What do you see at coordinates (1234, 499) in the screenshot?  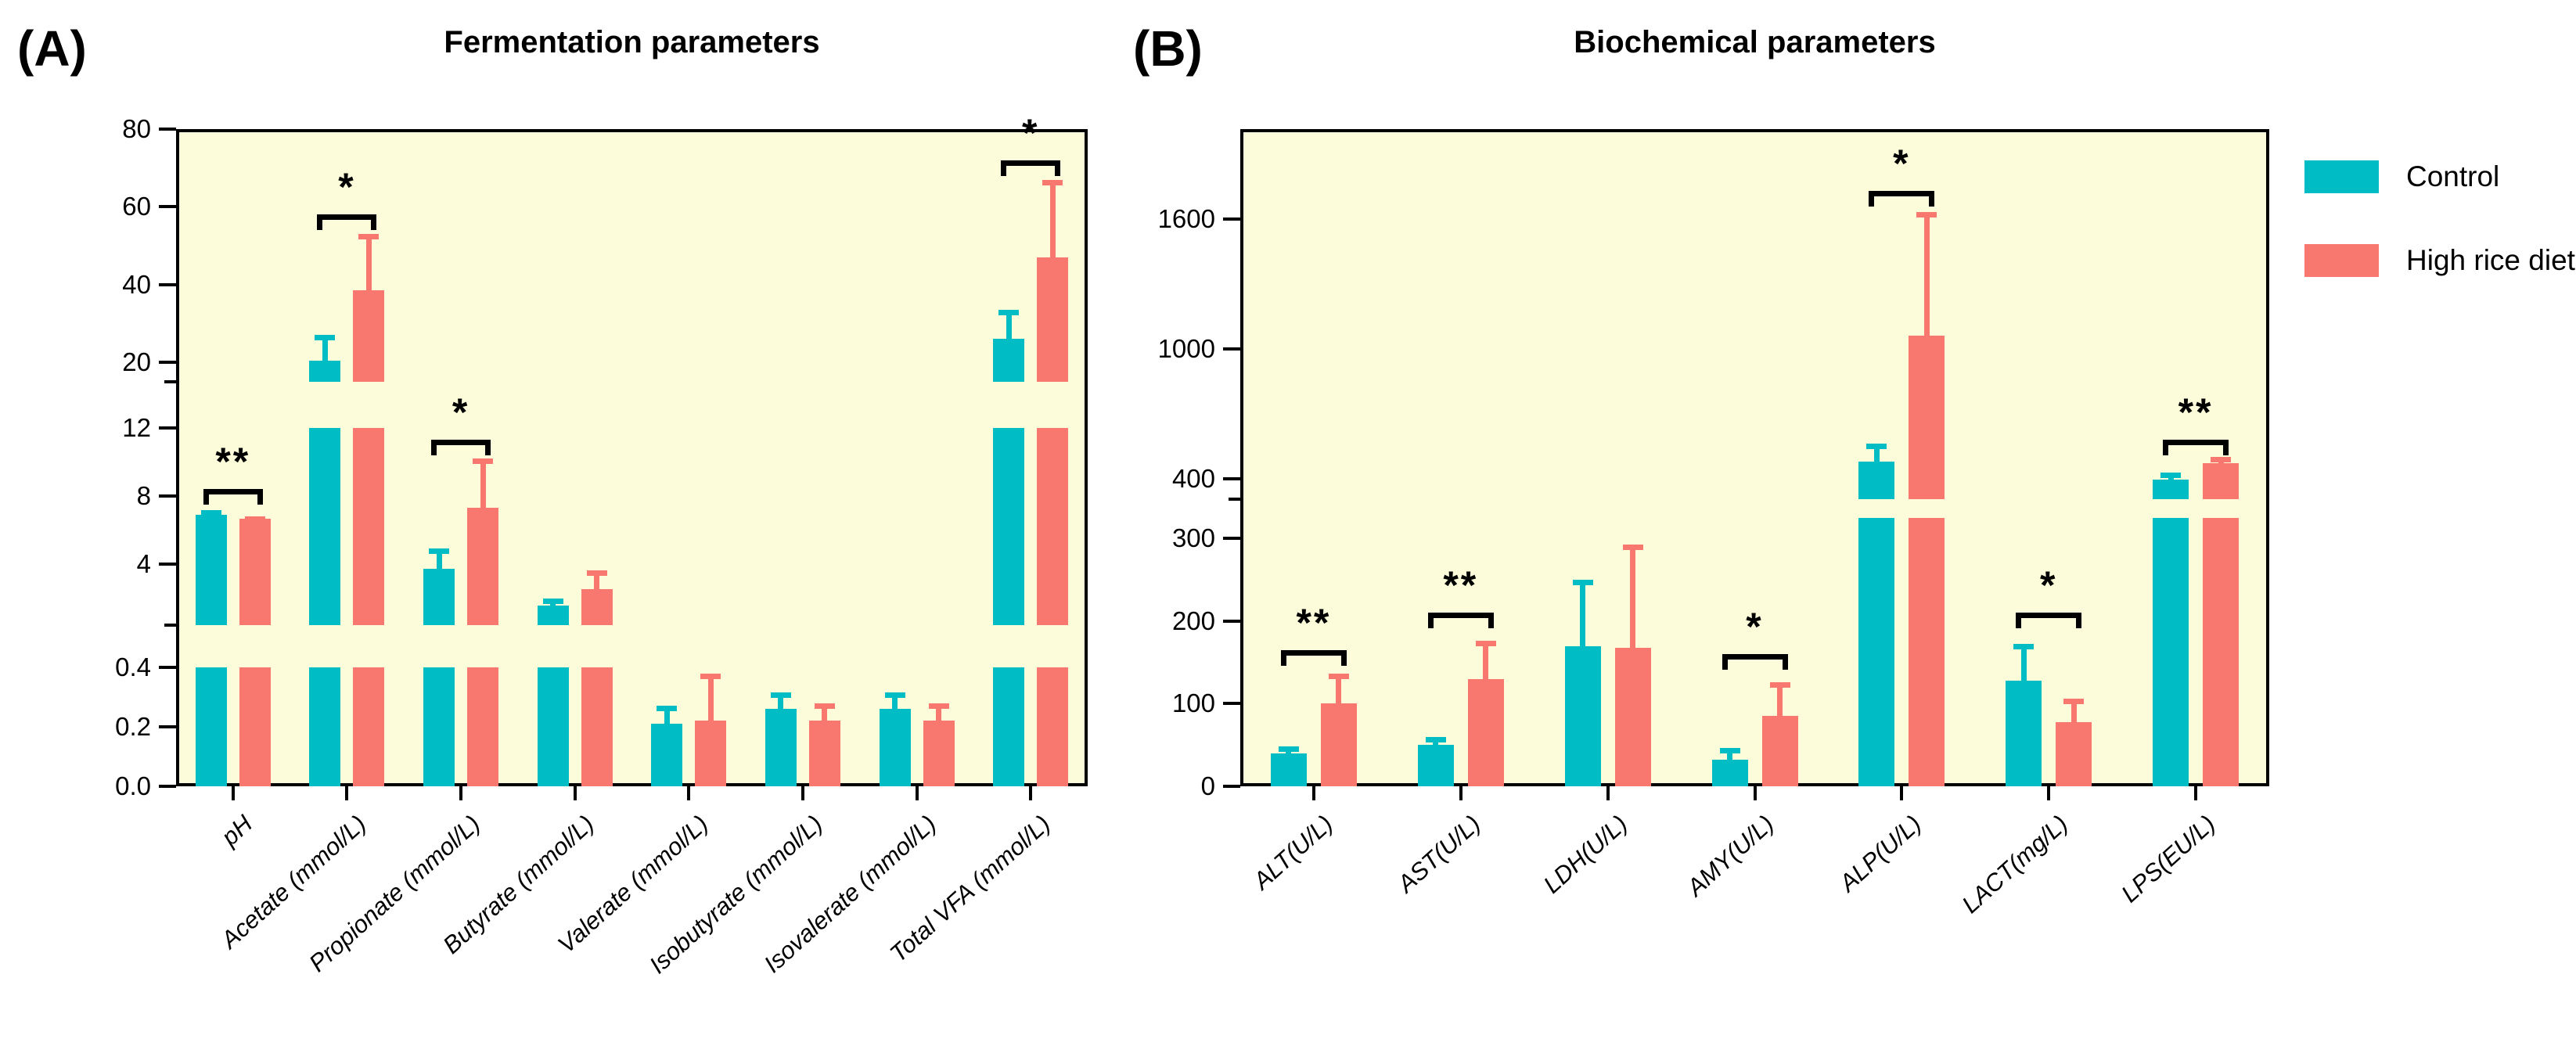 I see `axis-break-tick` at bounding box center [1234, 499].